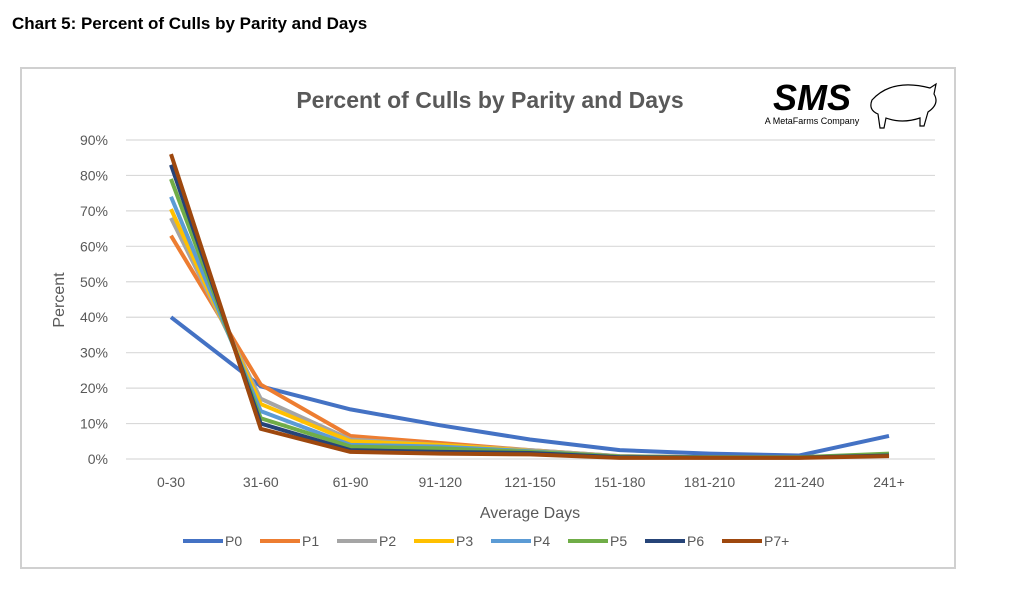  What do you see at coordinates (903, 105) in the screenshot?
I see `pig-icon` at bounding box center [903, 105].